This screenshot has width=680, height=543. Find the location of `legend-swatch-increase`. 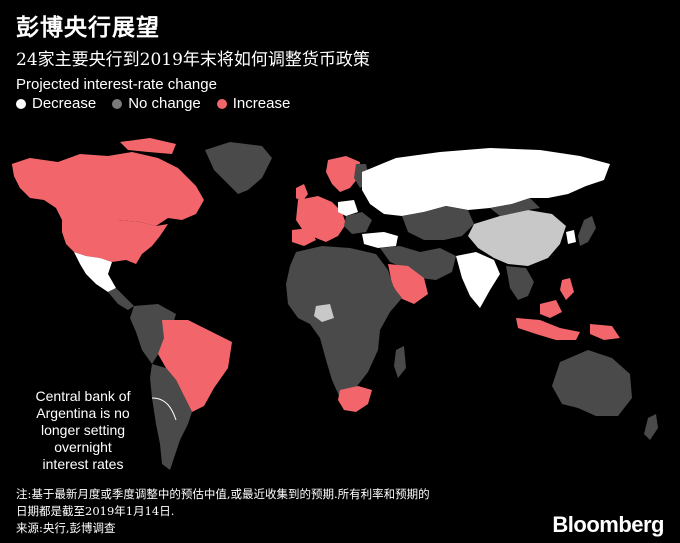

legend-swatch-increase is located at coordinates (221, 103).